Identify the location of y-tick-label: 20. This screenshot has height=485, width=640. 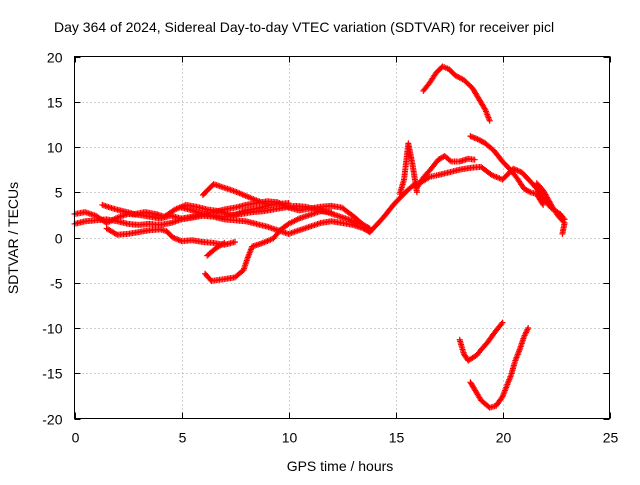
(55, 58).